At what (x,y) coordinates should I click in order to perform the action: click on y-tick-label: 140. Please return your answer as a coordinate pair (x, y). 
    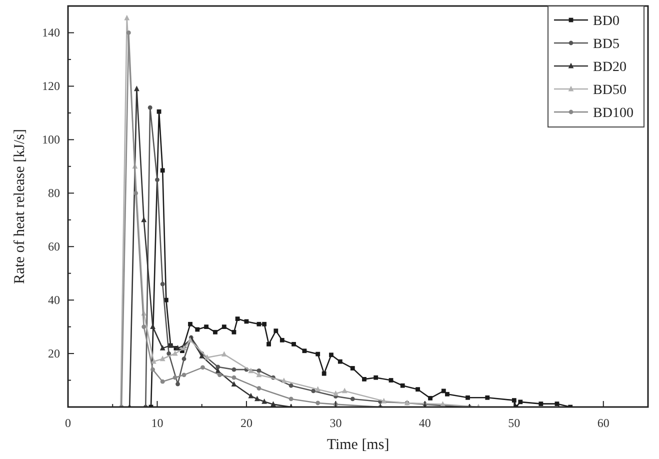
    Looking at the image, I should click on (51, 33).